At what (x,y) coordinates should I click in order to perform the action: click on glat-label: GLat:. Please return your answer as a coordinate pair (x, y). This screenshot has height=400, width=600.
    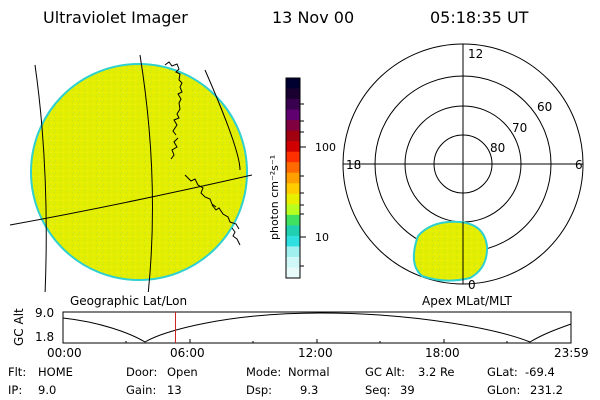
    Looking at the image, I should click on (502, 372).